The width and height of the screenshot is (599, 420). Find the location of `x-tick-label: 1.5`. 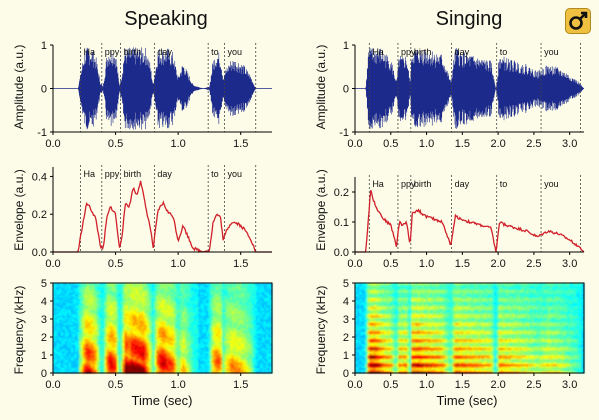

x-tick-label: 1.5 is located at coordinates (240, 264).